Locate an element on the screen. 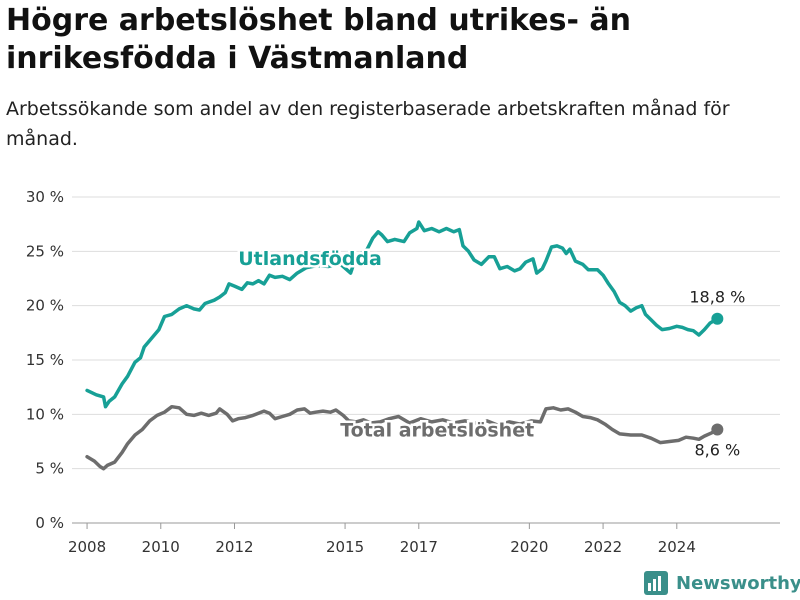  y-tick-label: 25 % is located at coordinates (45, 251).